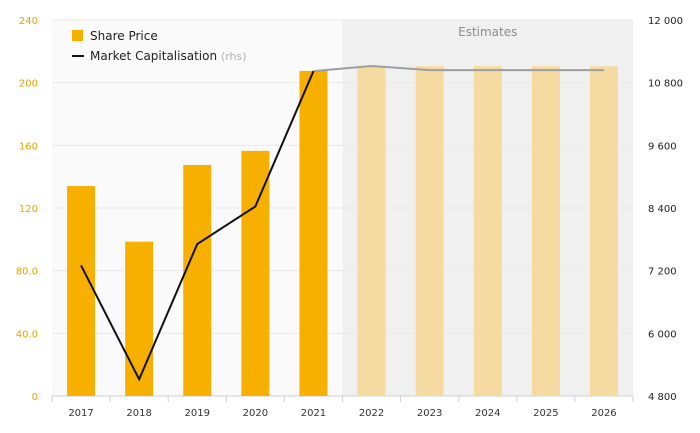 The width and height of the screenshot is (700, 433). I want to click on right-tick-label: 6 000, so click(662, 334).